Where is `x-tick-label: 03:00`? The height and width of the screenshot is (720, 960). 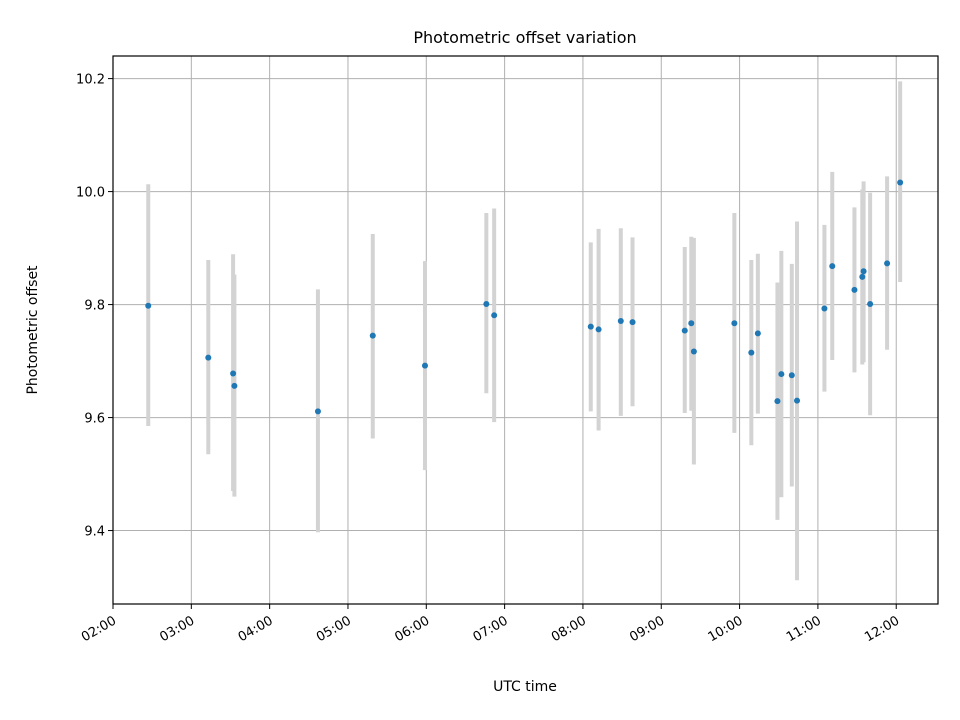
x-tick-label: 03:00 is located at coordinates (177, 629).